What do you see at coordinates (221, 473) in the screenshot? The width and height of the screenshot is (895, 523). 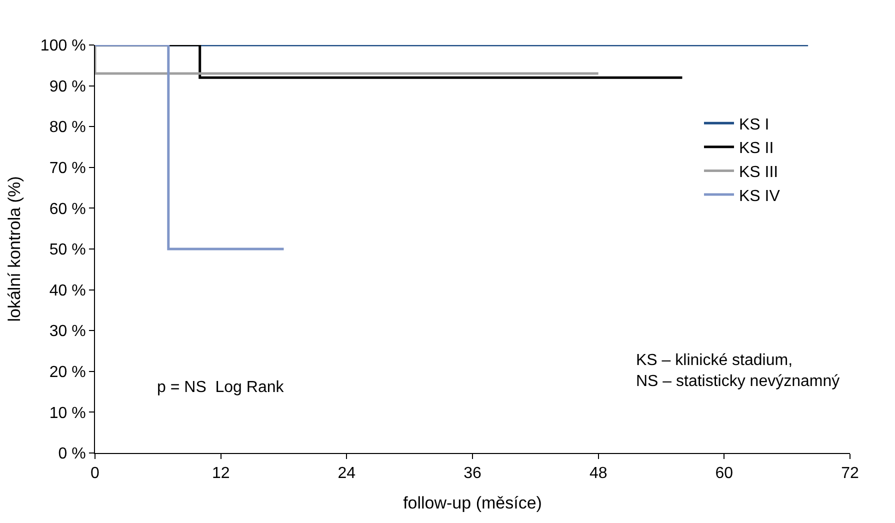 I see `x-tick-label: 12` at bounding box center [221, 473].